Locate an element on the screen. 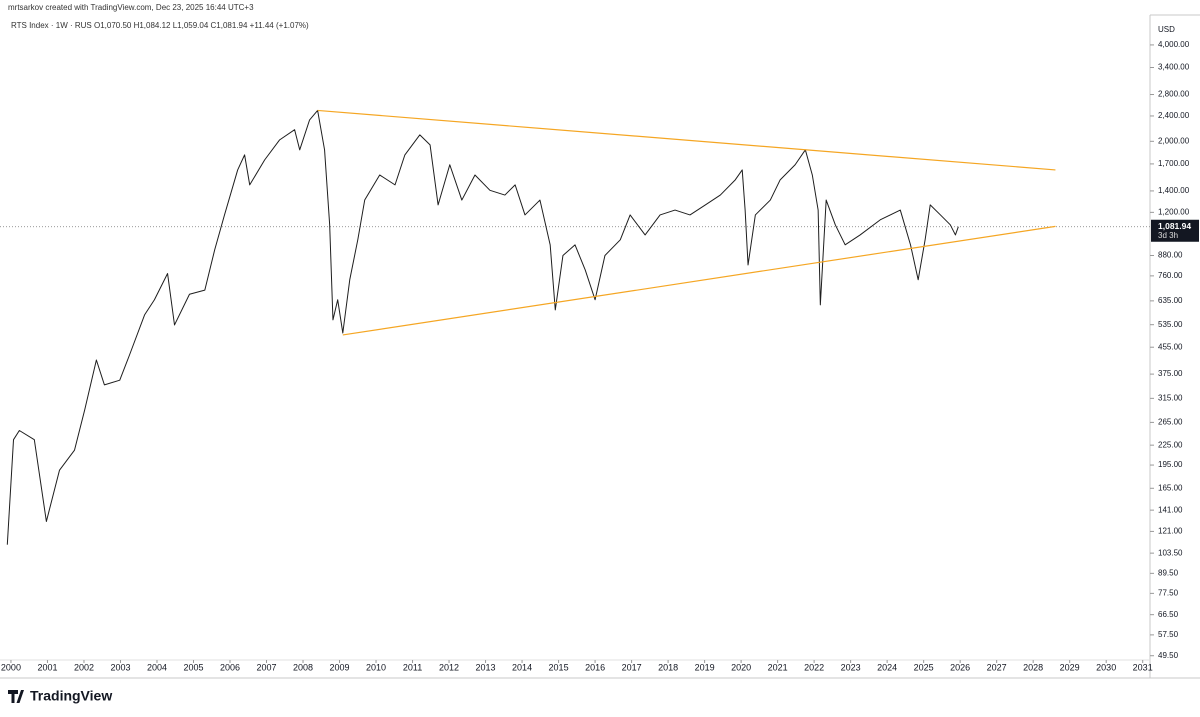  x-tick-label: 2025 is located at coordinates (924, 667).